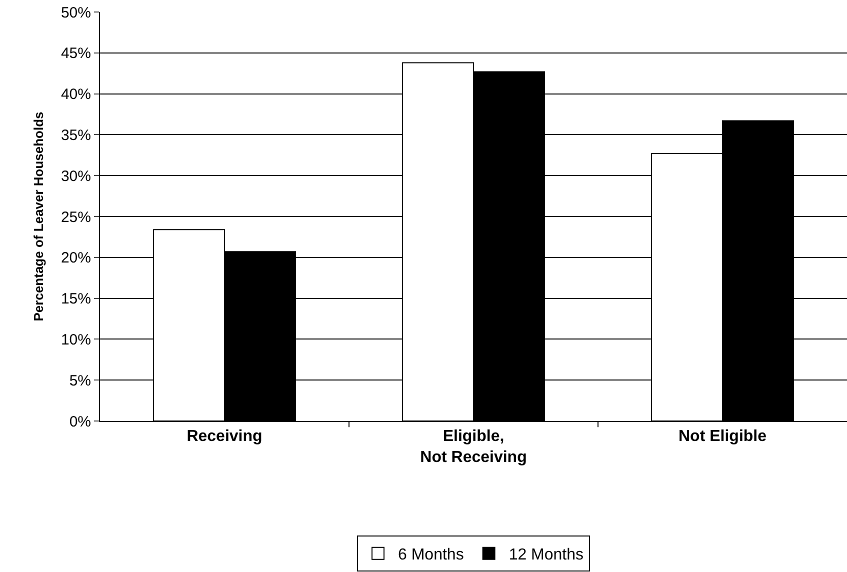 Image resolution: width=847 pixels, height=572 pixels. Describe the element at coordinates (722, 437) in the screenshot. I see `x-tick-label: Not Eligible` at that location.